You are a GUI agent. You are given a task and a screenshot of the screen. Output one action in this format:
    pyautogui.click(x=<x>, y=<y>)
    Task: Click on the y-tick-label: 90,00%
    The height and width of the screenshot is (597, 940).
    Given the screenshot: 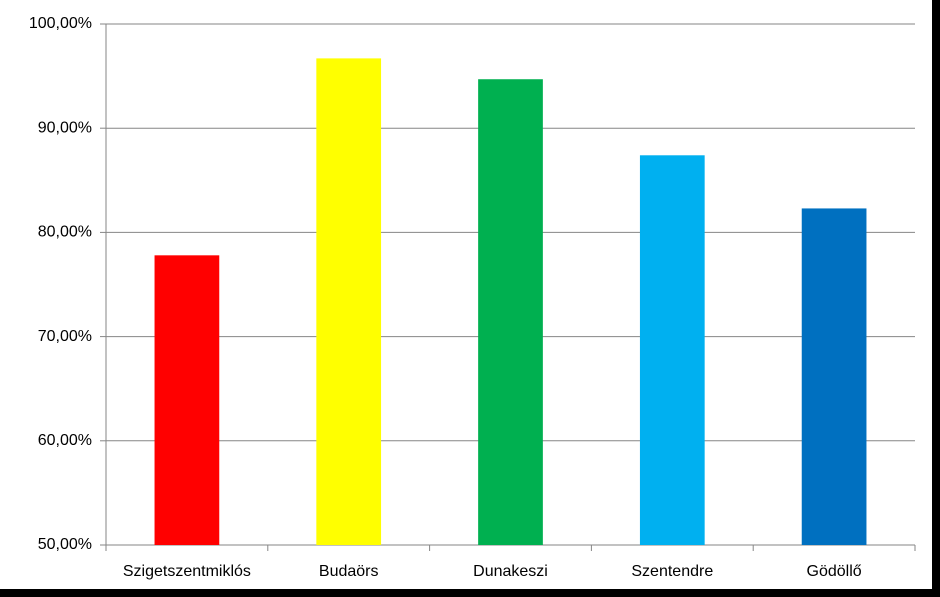 What is the action you would take?
    pyautogui.click(x=65, y=127)
    